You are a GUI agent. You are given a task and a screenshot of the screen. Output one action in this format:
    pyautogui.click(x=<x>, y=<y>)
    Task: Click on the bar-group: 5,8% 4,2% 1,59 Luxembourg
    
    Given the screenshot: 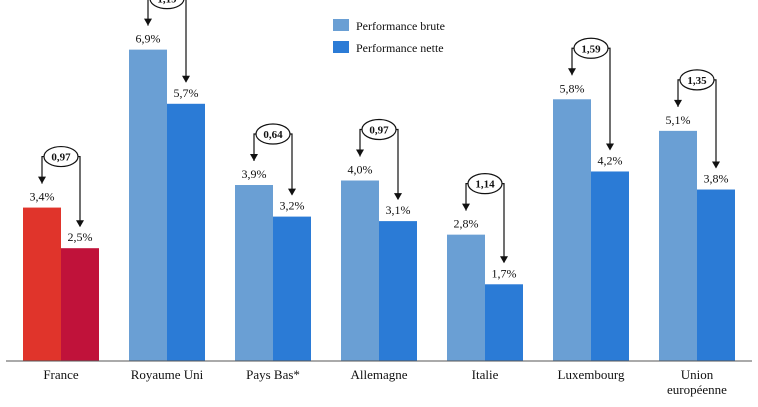 What is the action you would take?
    pyautogui.click(x=591, y=209)
    